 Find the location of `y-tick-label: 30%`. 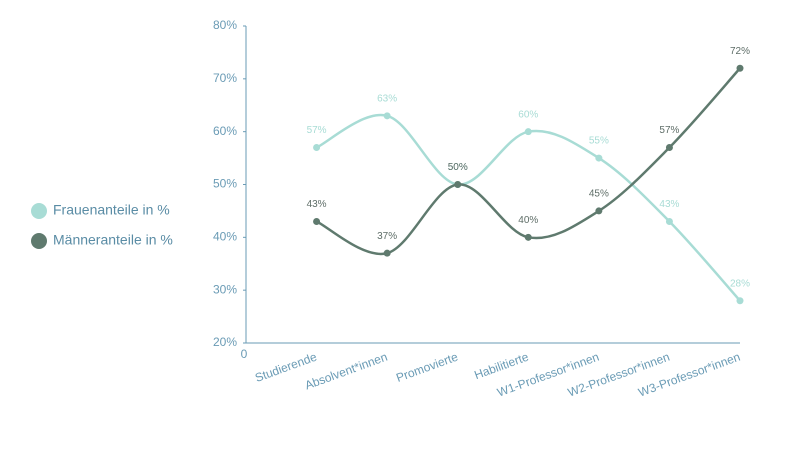

y-tick-label: 30% is located at coordinates (225, 289).